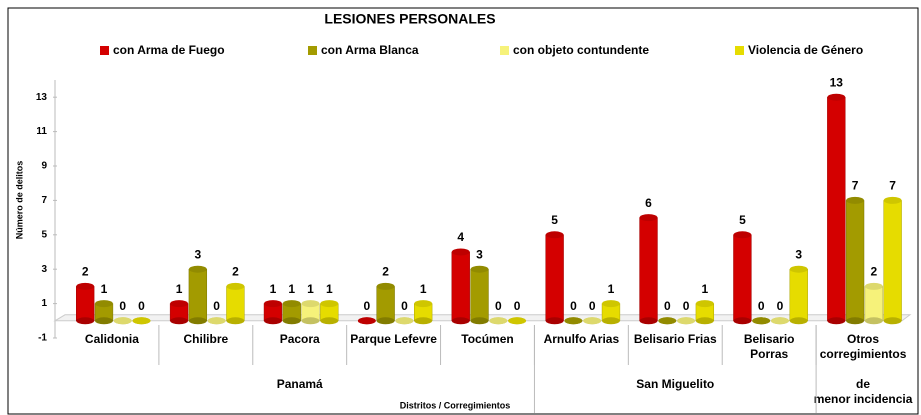 The image size is (921, 415). Describe the element at coordinates (487, 339) in the screenshot. I see `x-tick-label: Tocúmen` at that location.